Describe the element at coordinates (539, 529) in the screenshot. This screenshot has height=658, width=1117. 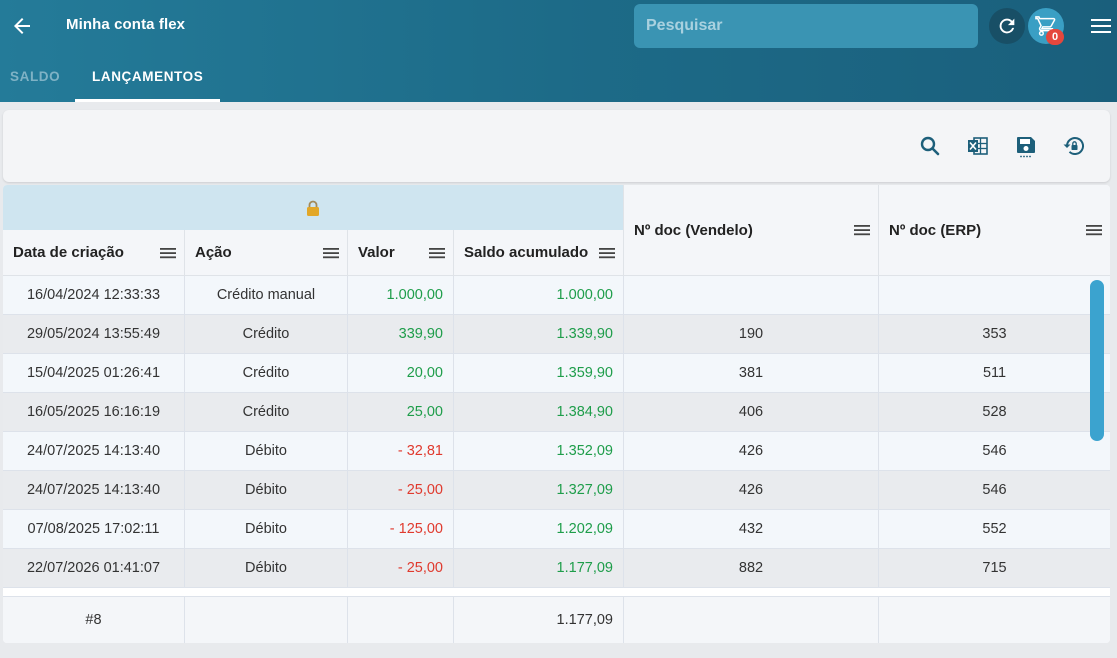
I see `cell-saldo-acumulado: 1.202,09` at that location.